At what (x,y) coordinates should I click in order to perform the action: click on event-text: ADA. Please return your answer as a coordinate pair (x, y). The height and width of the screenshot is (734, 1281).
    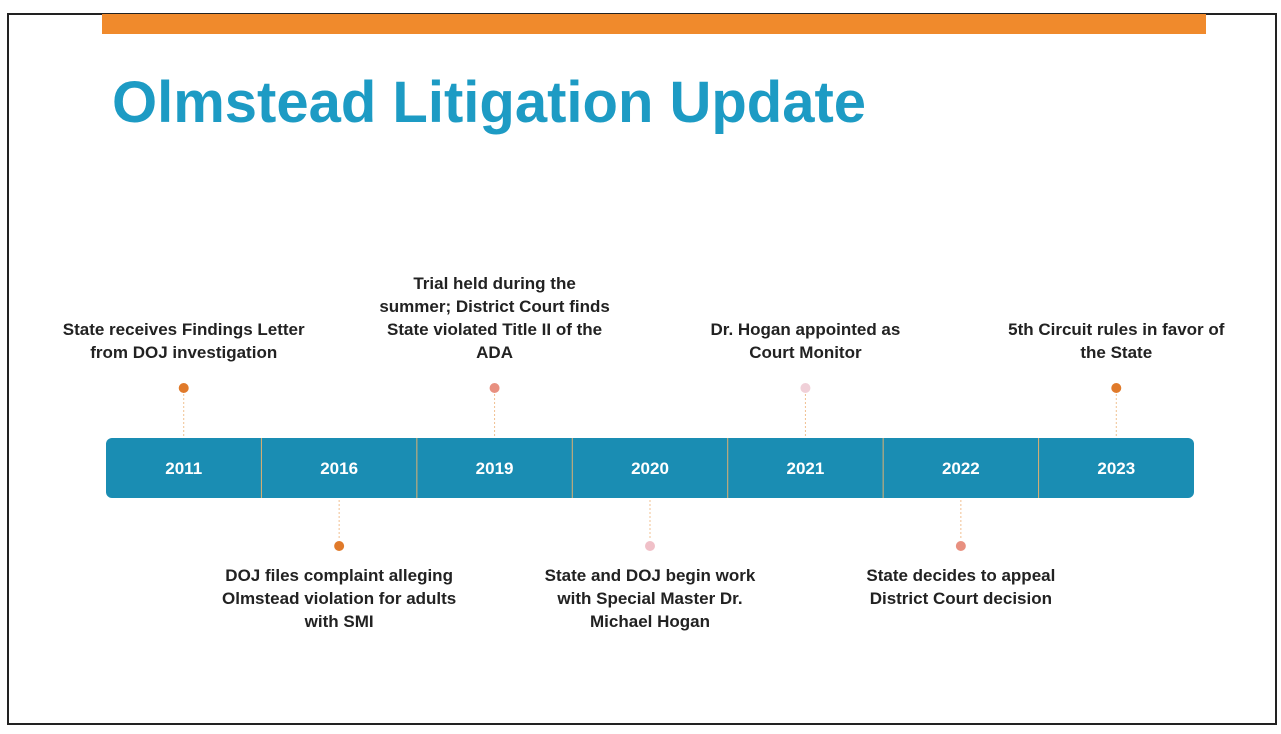
    Looking at the image, I should click on (494, 352).